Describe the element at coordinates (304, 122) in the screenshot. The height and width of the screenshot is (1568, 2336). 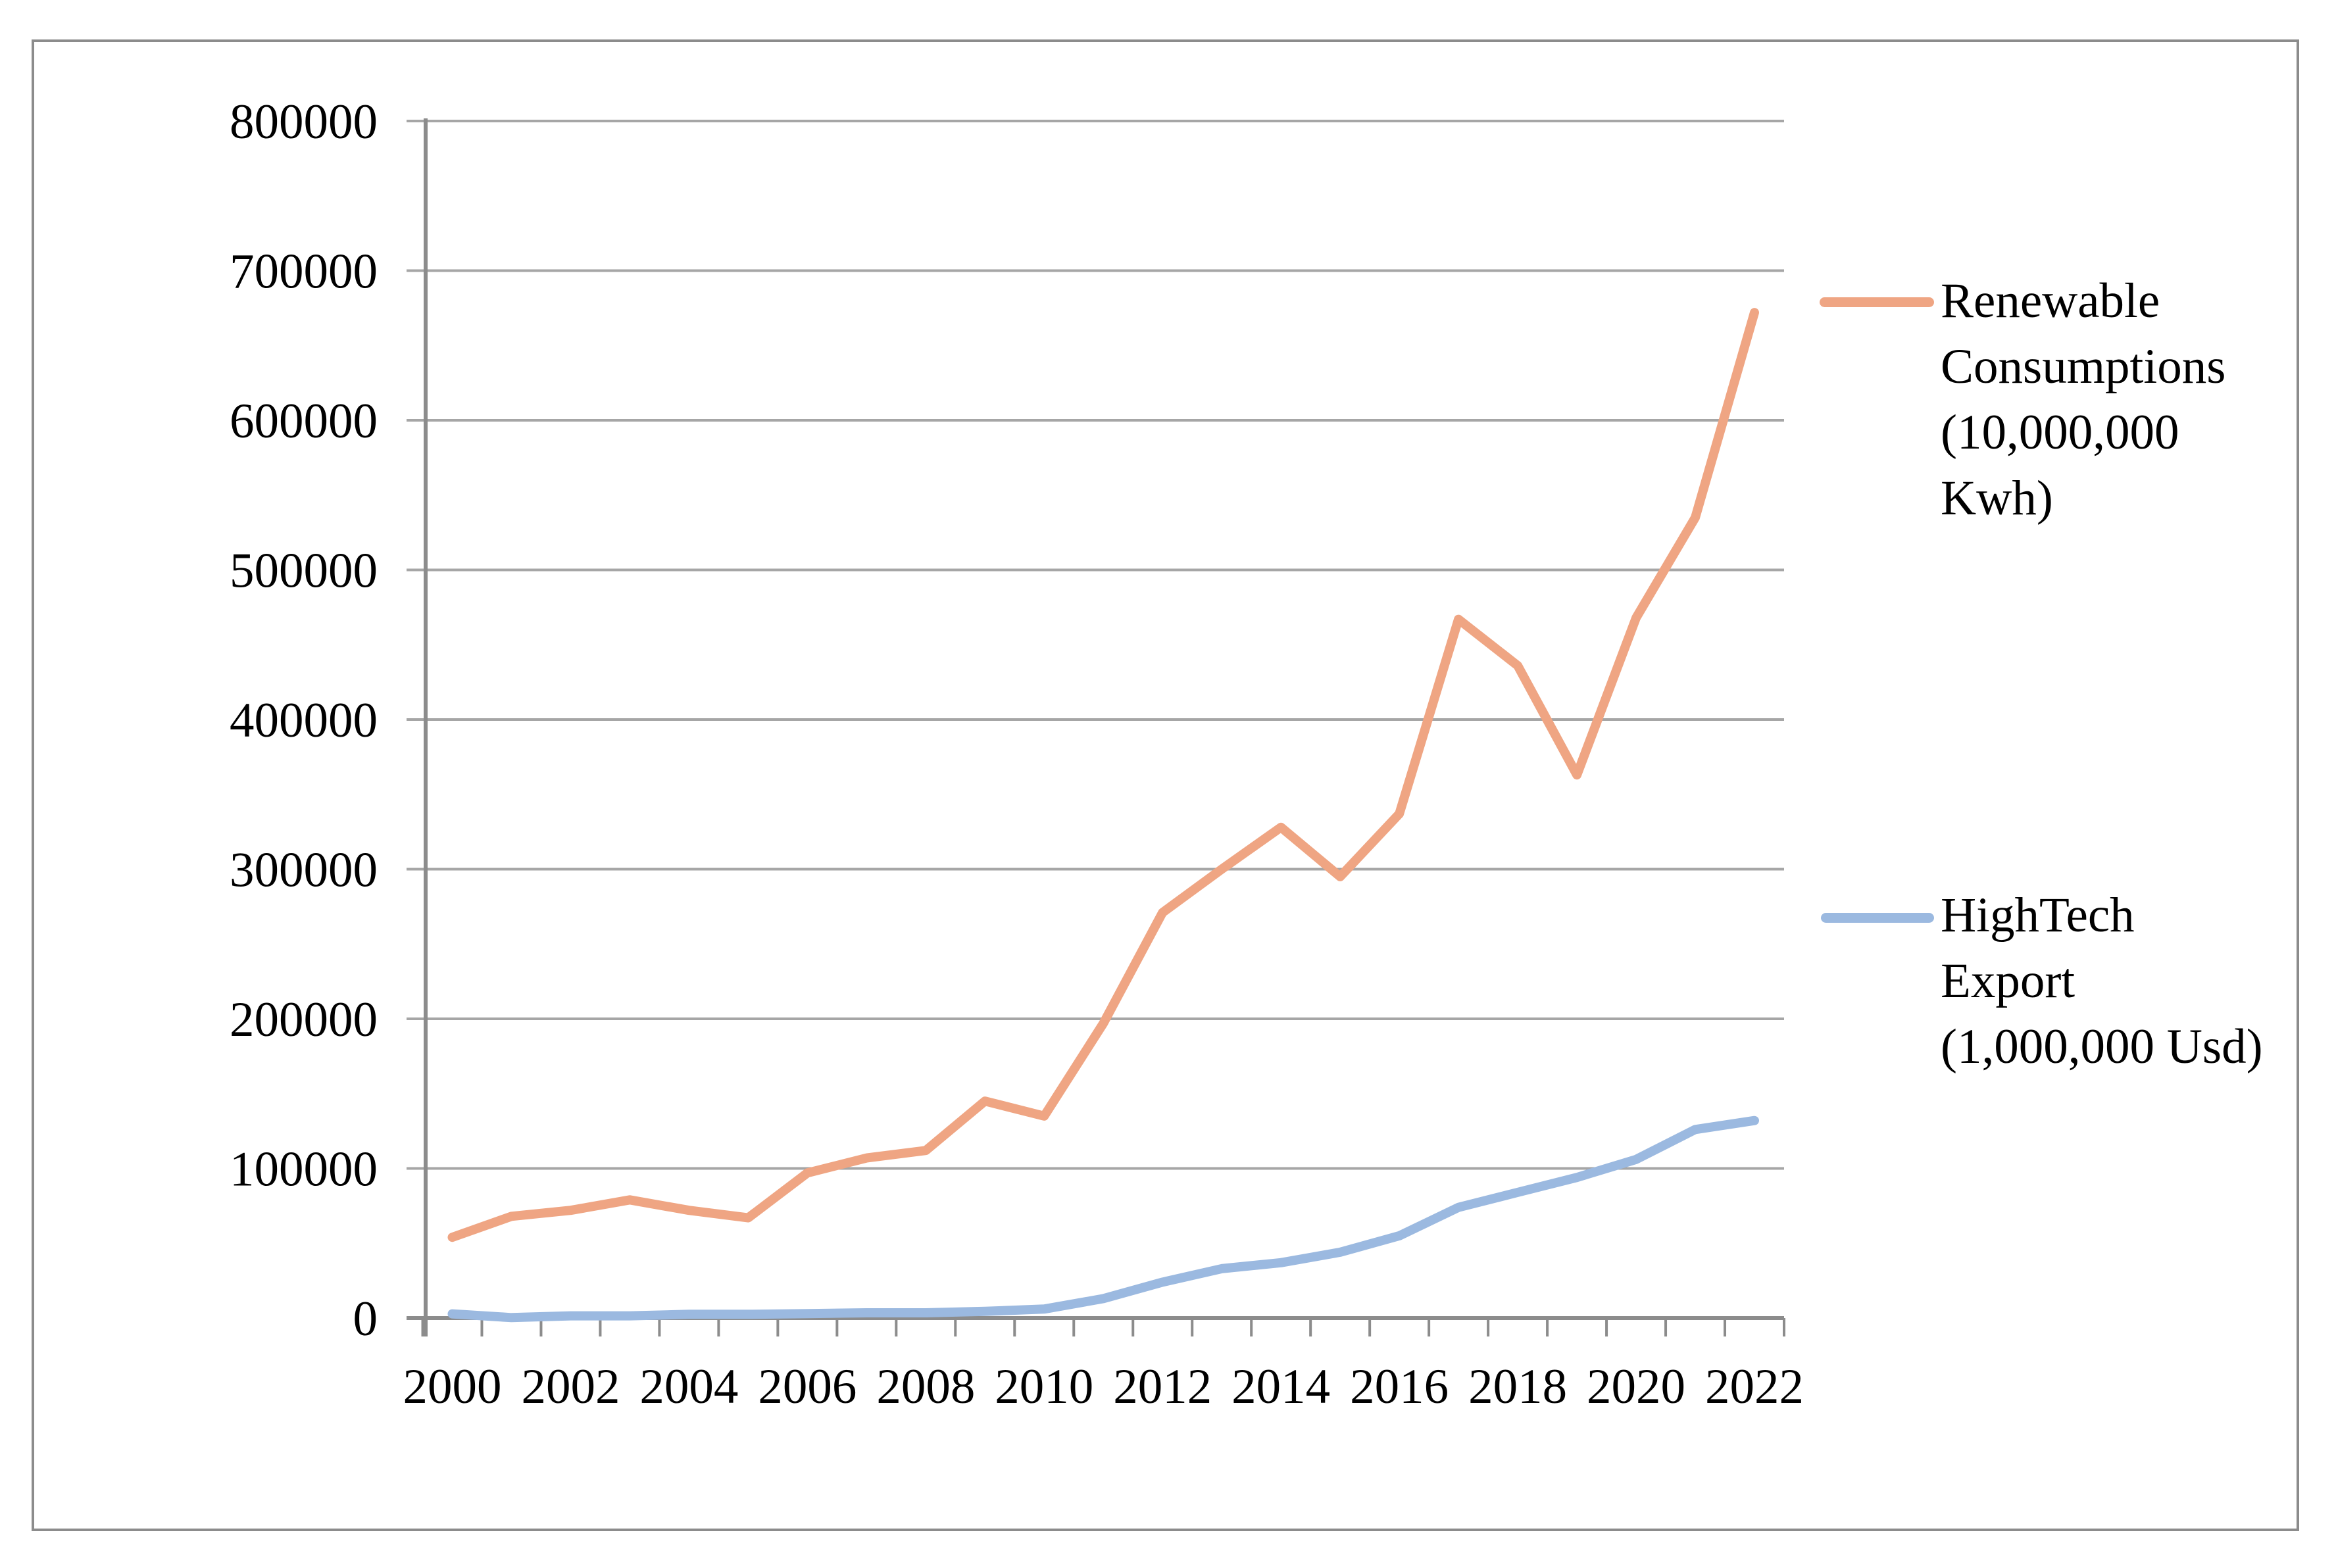
I see `y-axis-tick-label: 800000` at that location.